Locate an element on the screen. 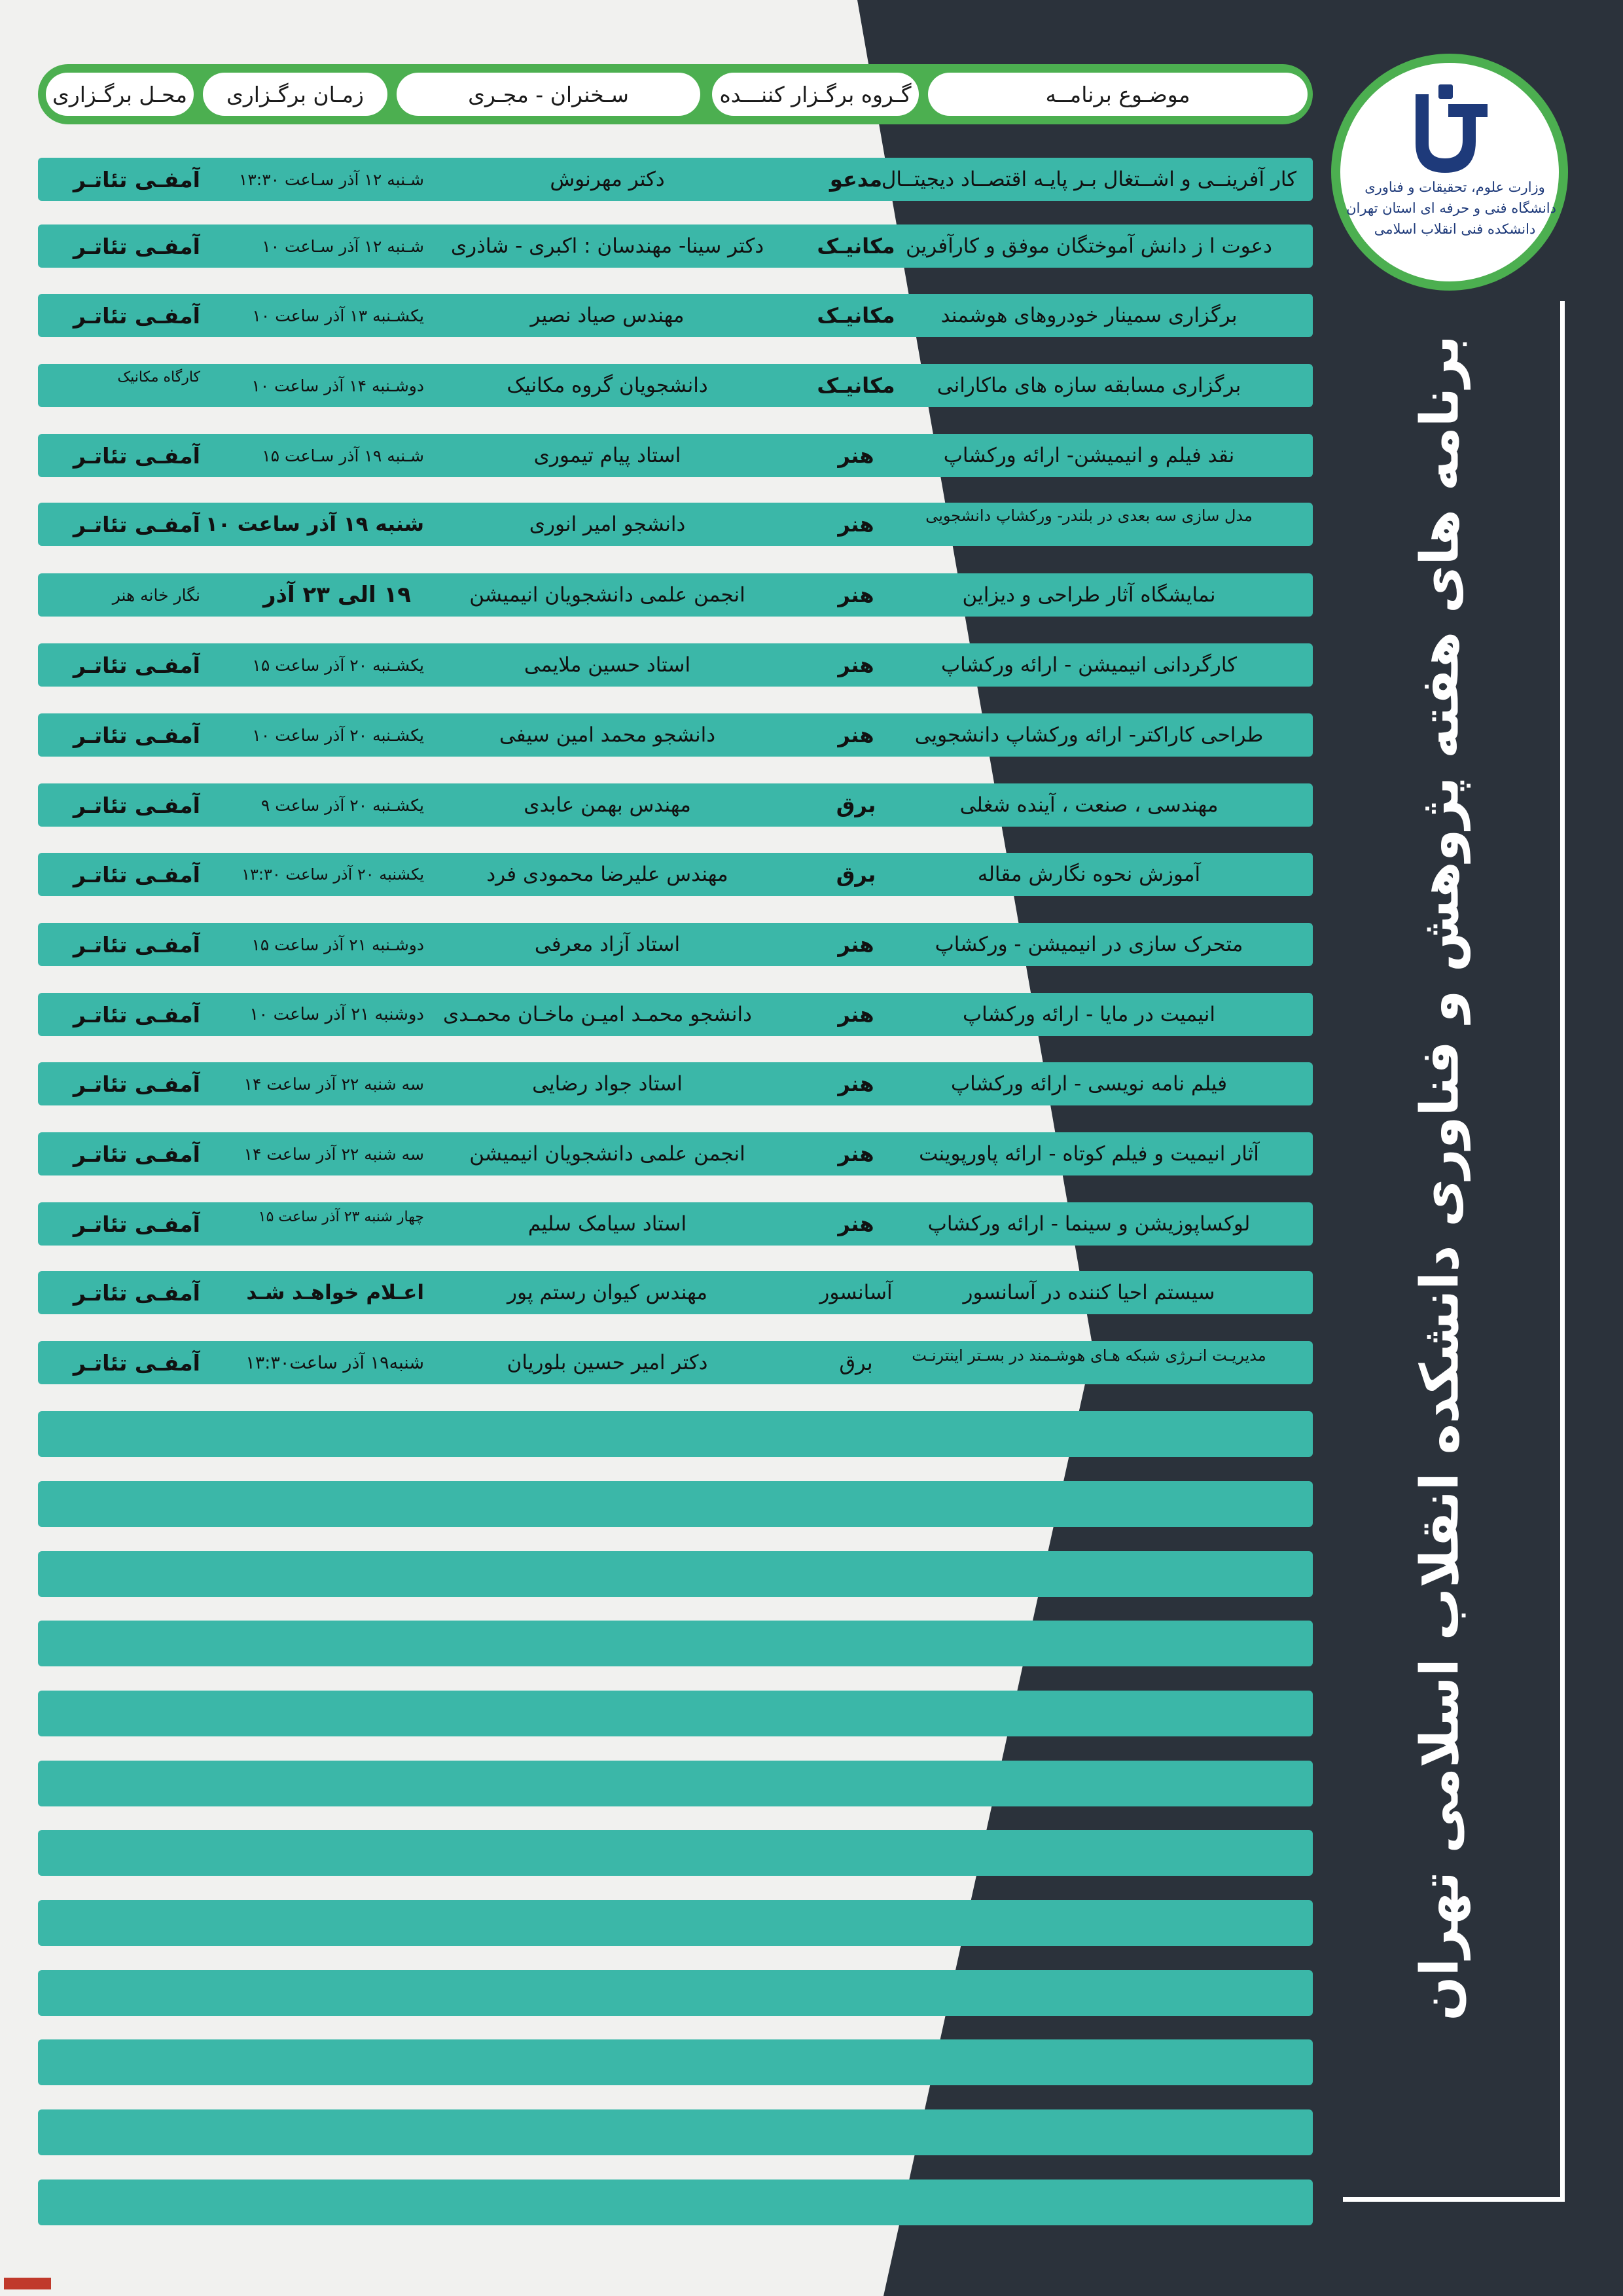 This screenshot has height=2296, width=1623. row-time: یکشـنبه ۲۰ آذر ساعت ۱۵ is located at coordinates (338, 665).